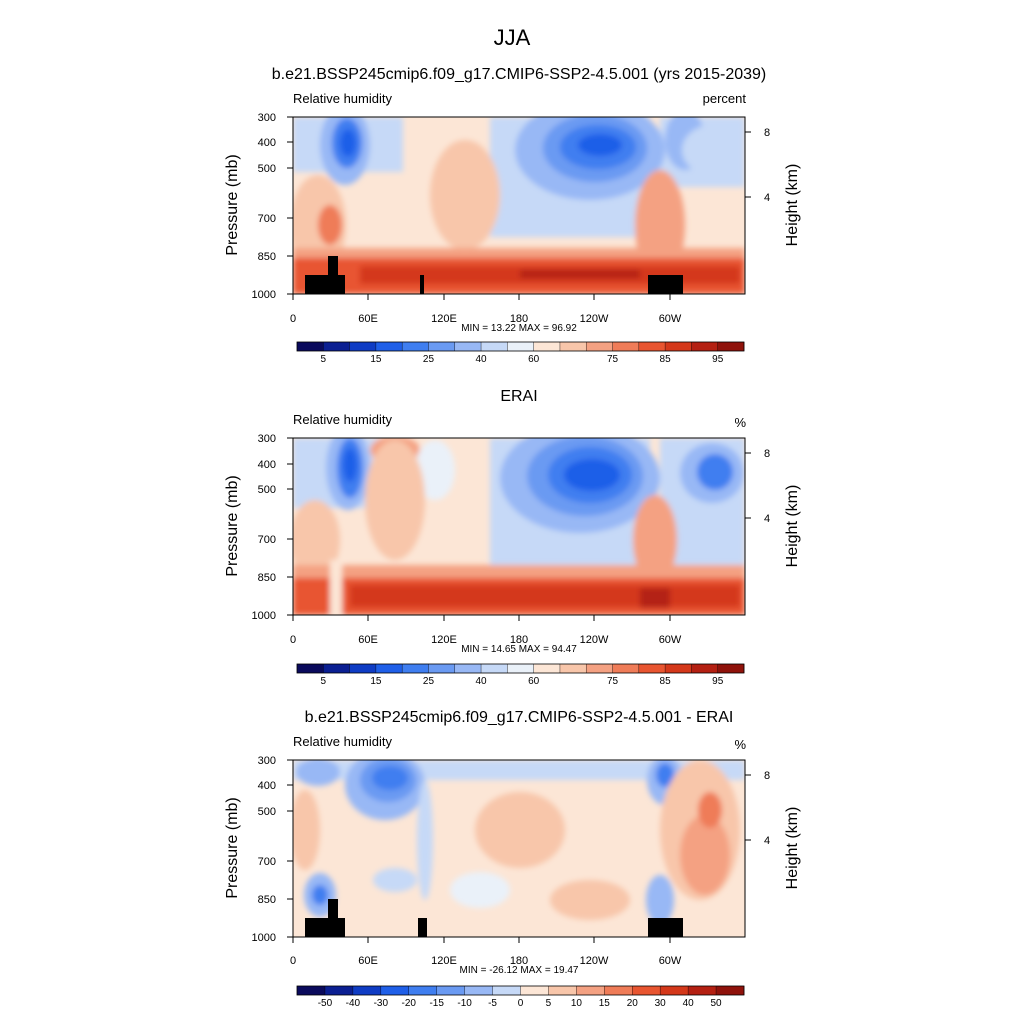 This screenshot has height=1024, width=1024. I want to click on y2-axis: 8 4 Height (km), so click(773, 507).